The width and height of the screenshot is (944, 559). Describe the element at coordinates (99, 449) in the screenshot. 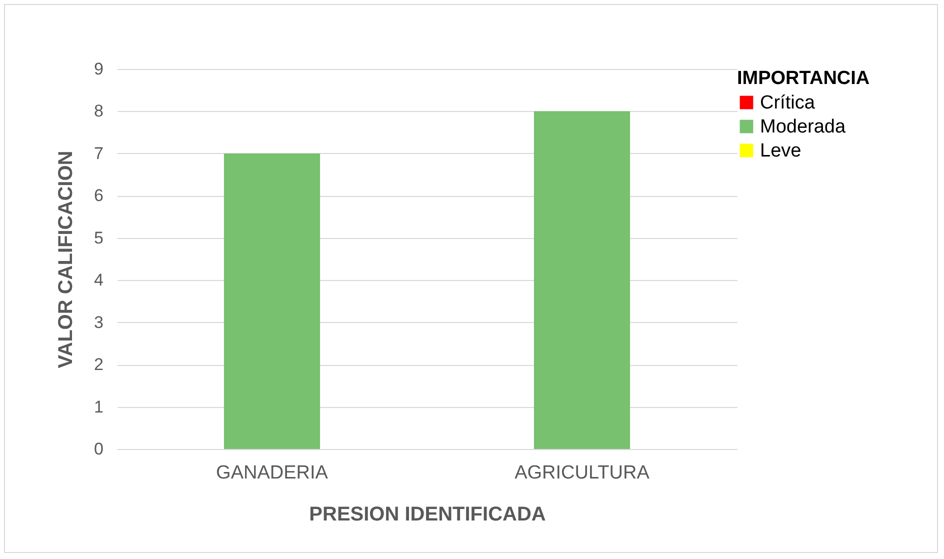

I see `y-tick-label: 0` at that location.